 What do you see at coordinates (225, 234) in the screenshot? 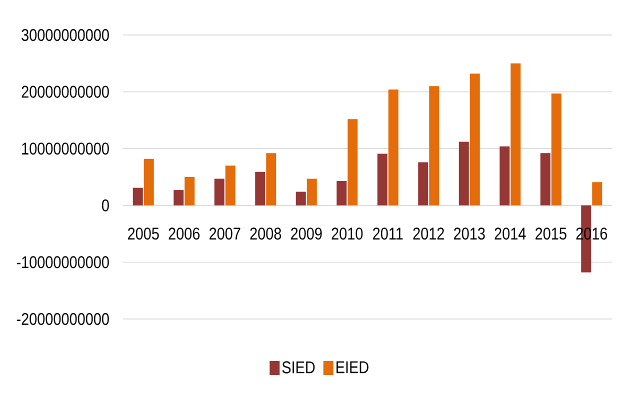
I see `x-tick-label: 2007` at bounding box center [225, 234].